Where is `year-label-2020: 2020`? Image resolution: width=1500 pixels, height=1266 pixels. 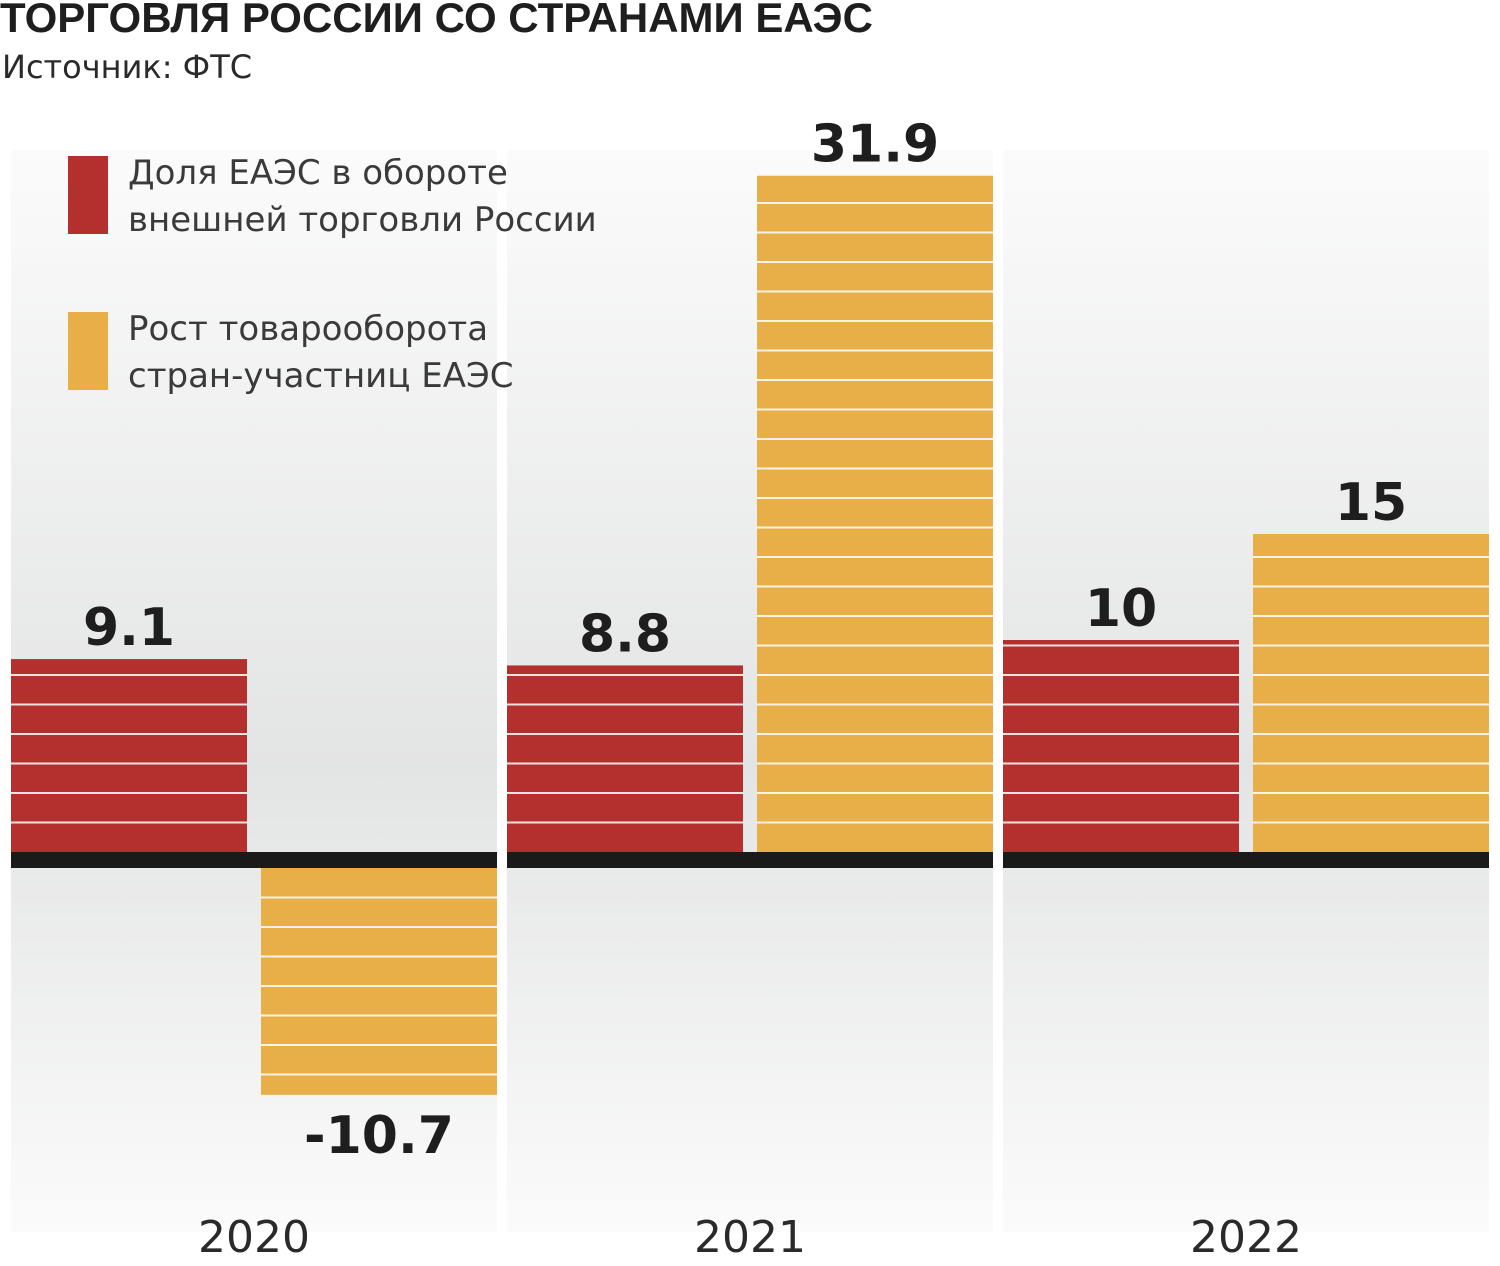
year-label-2020: 2020 is located at coordinates (254, 1237).